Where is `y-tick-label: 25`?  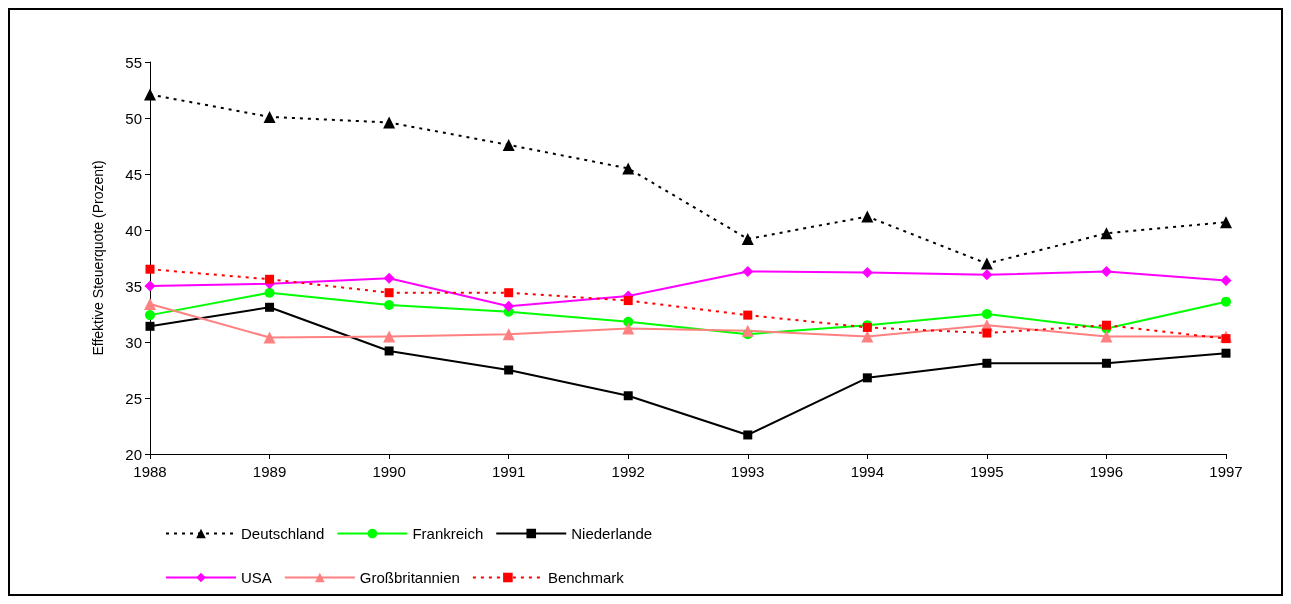 y-tick-label: 25 is located at coordinates (133, 398).